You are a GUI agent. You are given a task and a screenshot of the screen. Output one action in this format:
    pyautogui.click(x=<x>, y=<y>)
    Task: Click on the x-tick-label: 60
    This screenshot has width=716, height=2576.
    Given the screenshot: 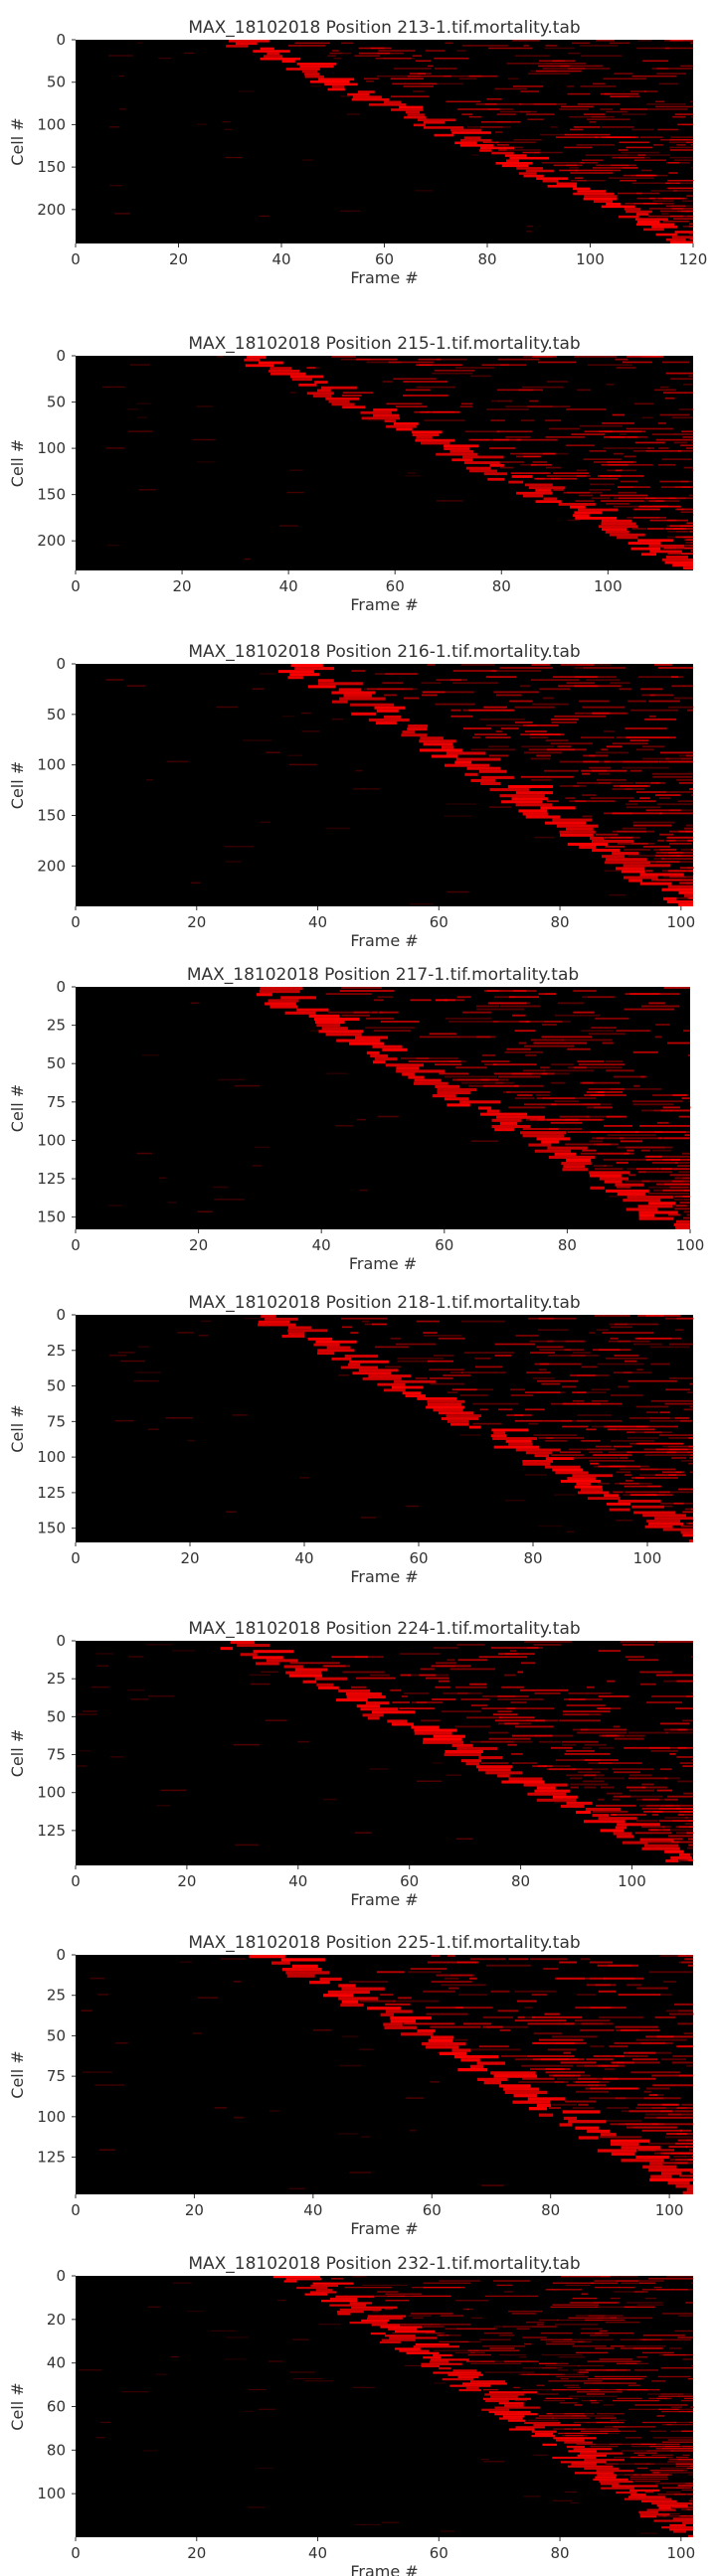 What is the action you would take?
    pyautogui.click(x=409, y=1881)
    